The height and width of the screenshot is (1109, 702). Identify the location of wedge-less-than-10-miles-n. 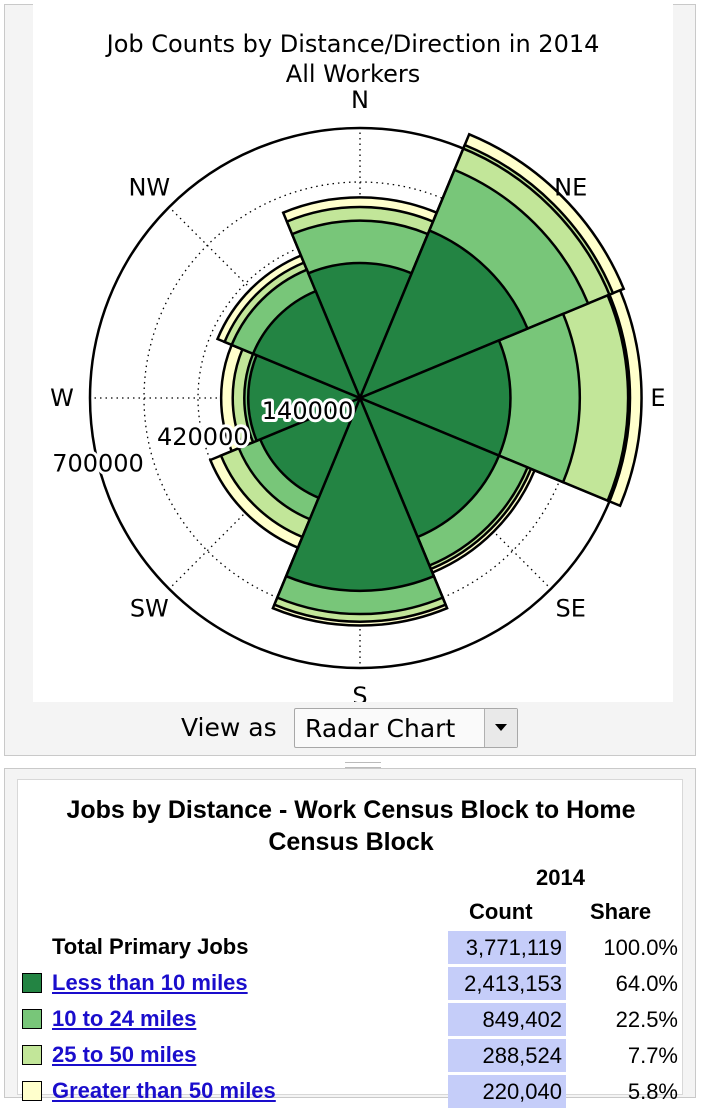
(360, 331).